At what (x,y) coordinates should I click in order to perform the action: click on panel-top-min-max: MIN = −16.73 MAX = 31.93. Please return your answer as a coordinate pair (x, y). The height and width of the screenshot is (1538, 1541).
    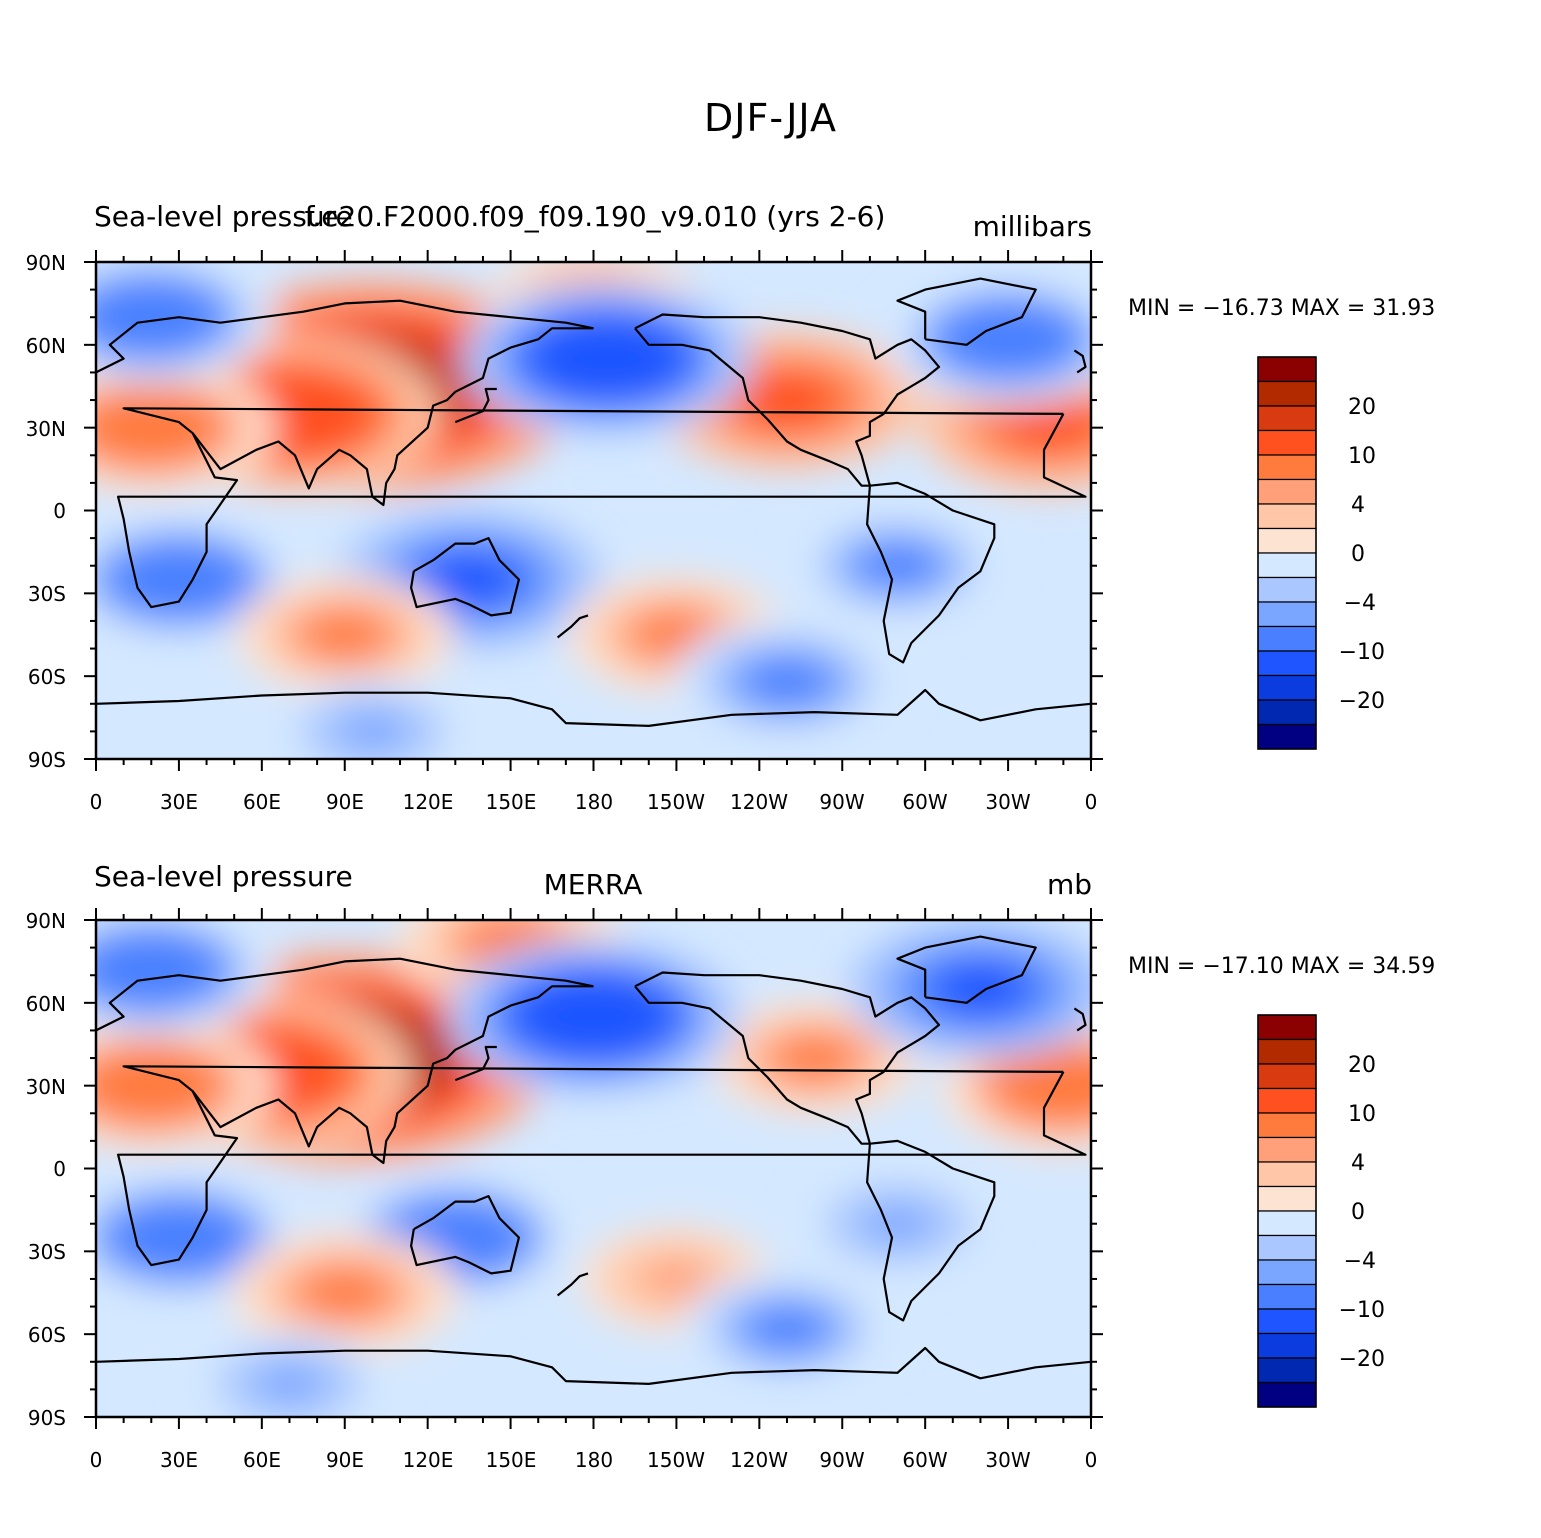
    Looking at the image, I should click on (1282, 308).